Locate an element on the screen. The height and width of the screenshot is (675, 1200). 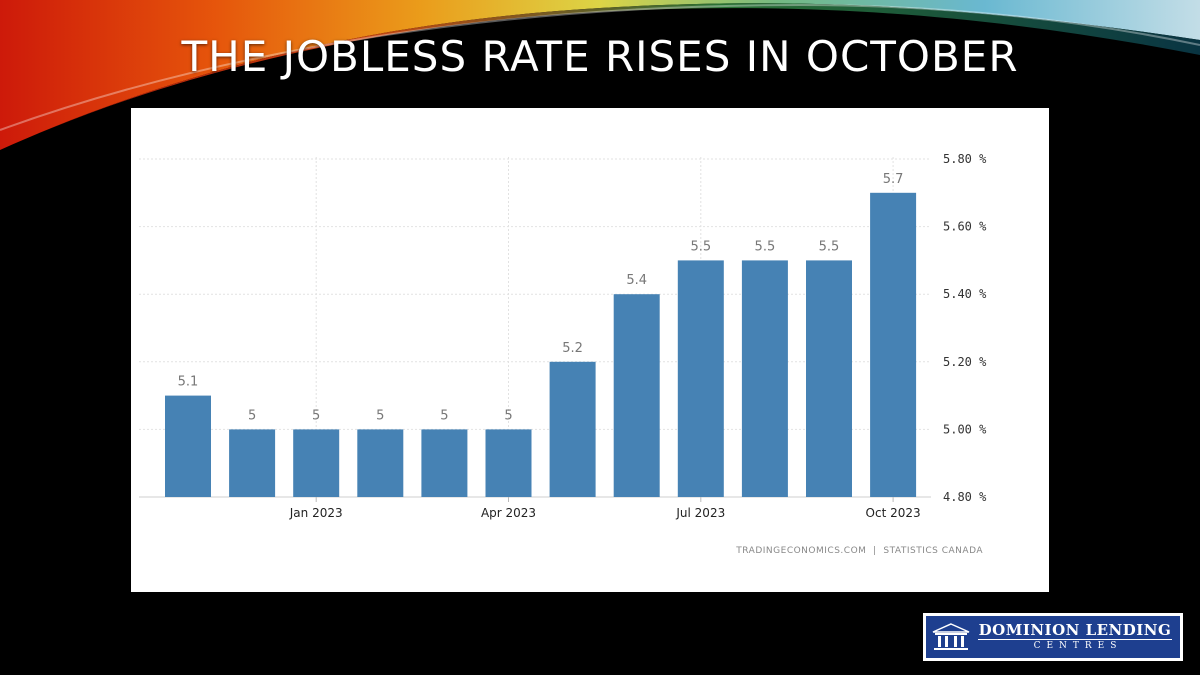
x-tick-label: Apr 2023 is located at coordinates (508, 513).